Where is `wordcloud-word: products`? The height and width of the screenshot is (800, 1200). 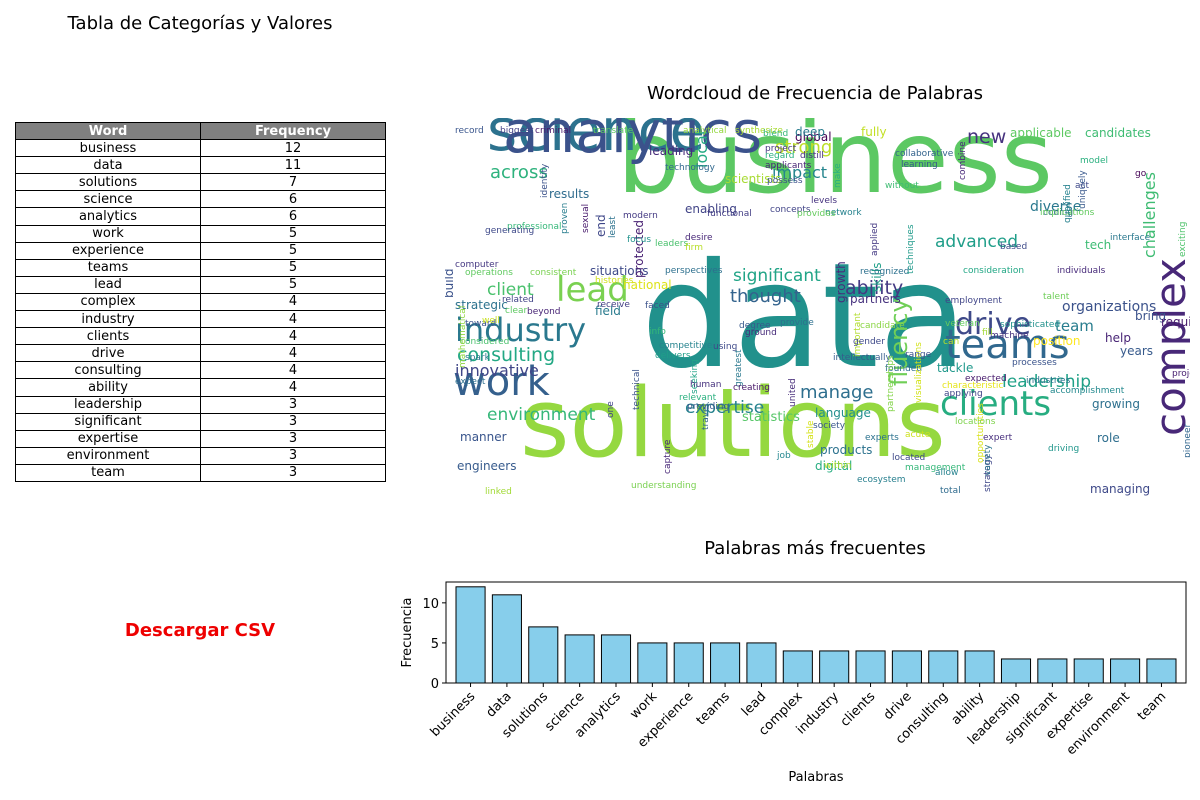
wordcloud-word: products is located at coordinates (846, 450).